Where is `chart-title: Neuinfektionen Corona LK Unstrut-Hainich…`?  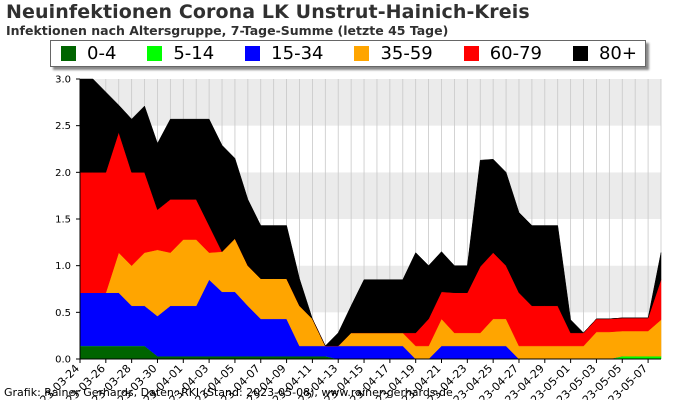 chart-title: Neuinfektionen Corona LK Unstrut-Hainich… is located at coordinates (268, 12).